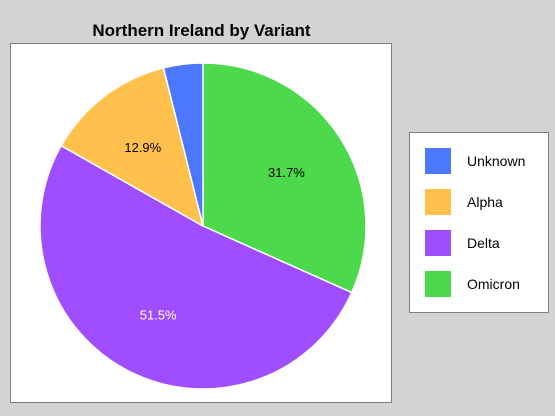  Describe the element at coordinates (286, 172) in the screenshot. I see `slice-label-omicron: 31.7%` at that location.